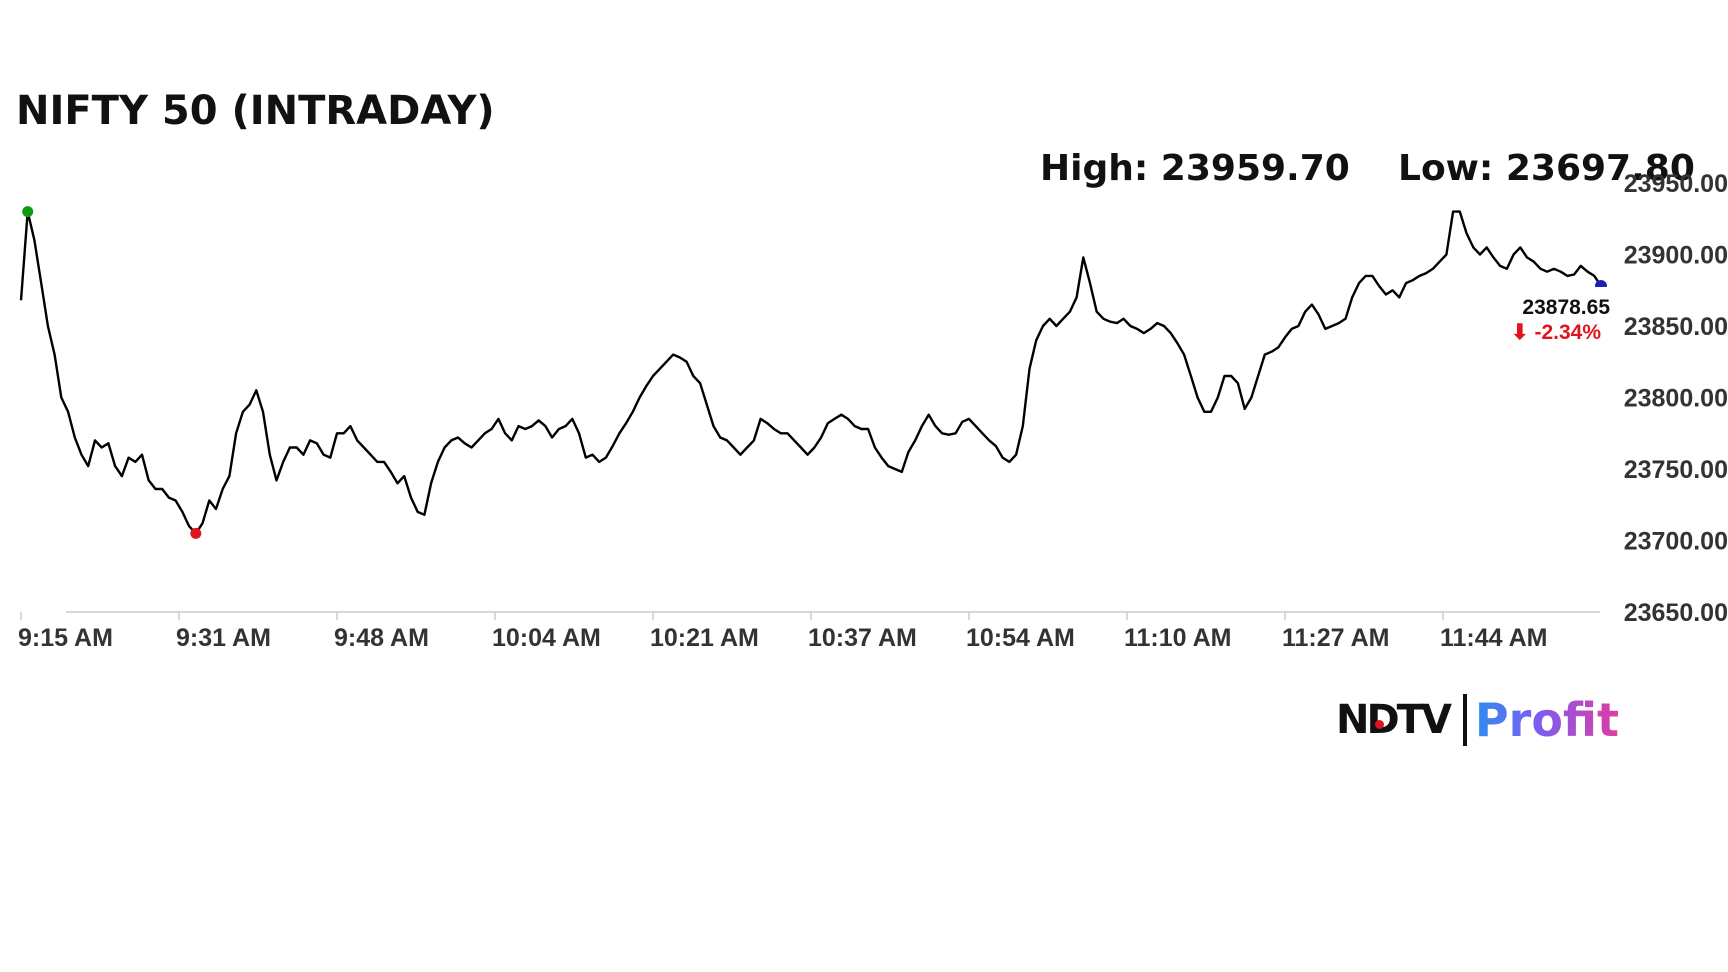  Describe the element at coordinates (1195, 168) in the screenshot. I see `high-label: High: 23959.70` at that location.